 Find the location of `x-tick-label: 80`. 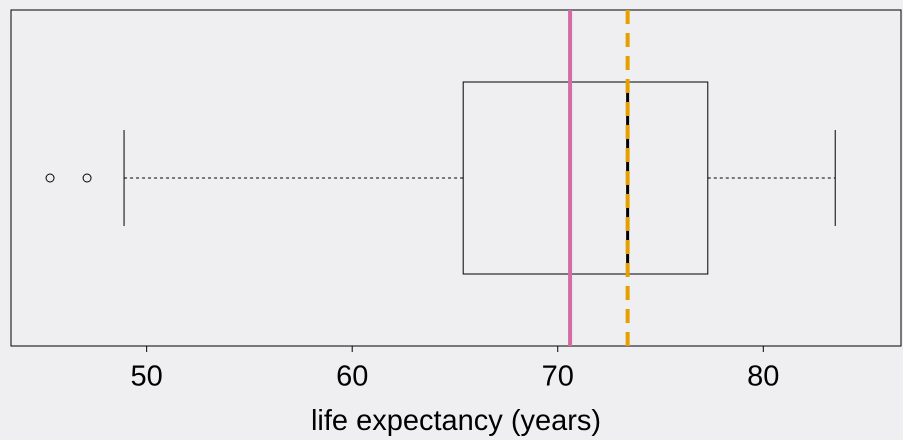

x-tick-label: 80 is located at coordinates (763, 376).